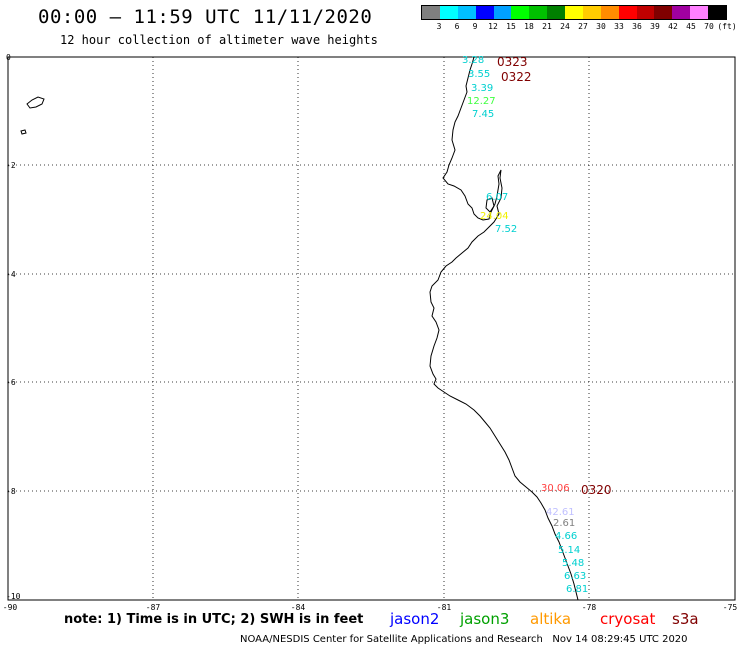 This screenshot has width=740, height=650. Describe the element at coordinates (512, 62) in the screenshot. I see `pass-time-label: 0323` at that location.